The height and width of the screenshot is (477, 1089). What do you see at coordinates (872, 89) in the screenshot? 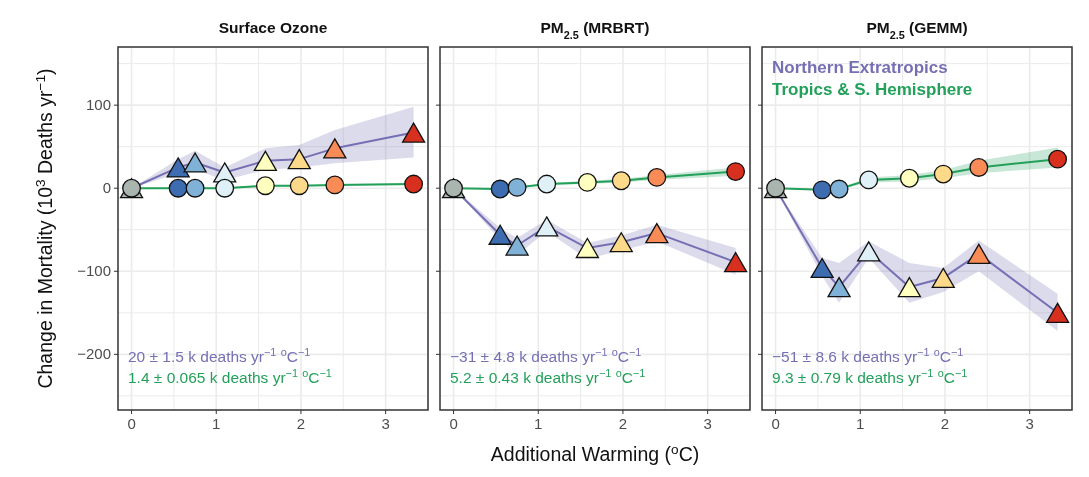
I see `text: Tropics & S. Hemisphere` at bounding box center [872, 89].